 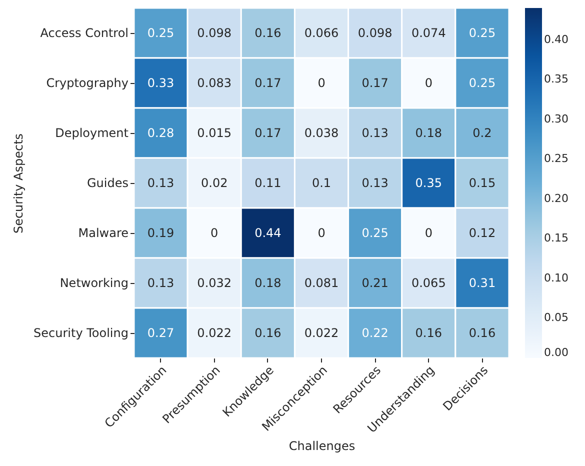 What do you see at coordinates (482, 183) in the screenshot?
I see `data-label: 0.15` at bounding box center [482, 183].